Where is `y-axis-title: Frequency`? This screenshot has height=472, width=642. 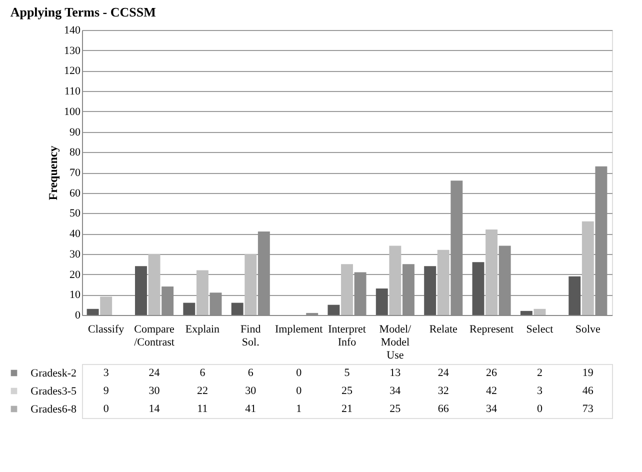 y-axis-title: Frequency is located at coordinates (53, 173).